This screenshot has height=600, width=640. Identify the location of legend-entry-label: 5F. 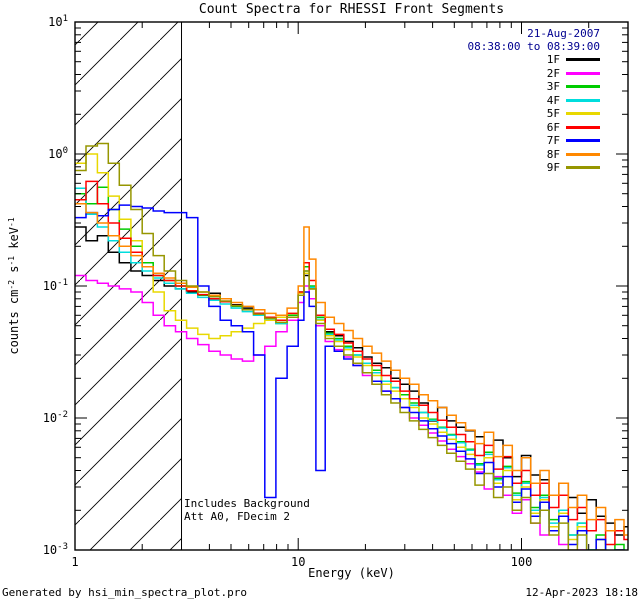
(553, 114).